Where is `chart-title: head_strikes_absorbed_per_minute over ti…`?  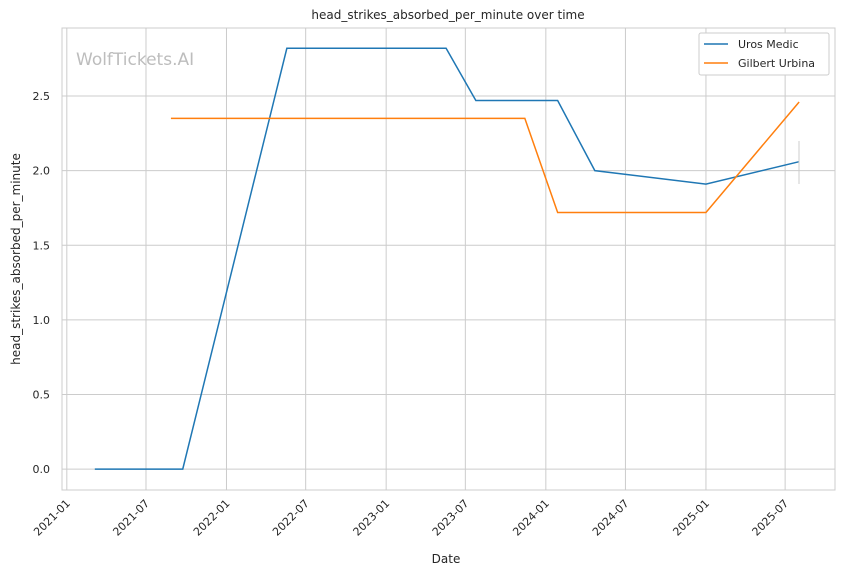
chart-title: head_strikes_absorbed_per_minute over ti… is located at coordinates (447, 15).